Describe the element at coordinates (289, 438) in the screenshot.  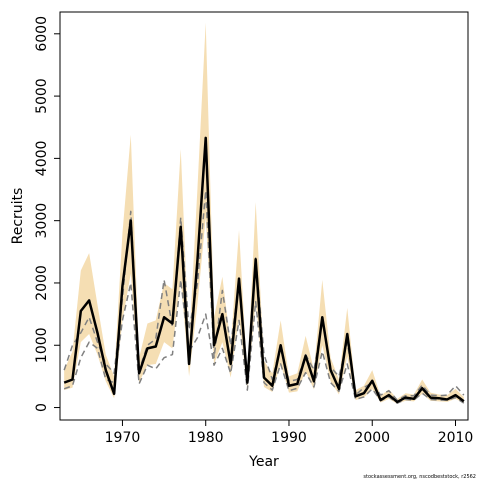
I see `x-tick-label: 1990` at that location.